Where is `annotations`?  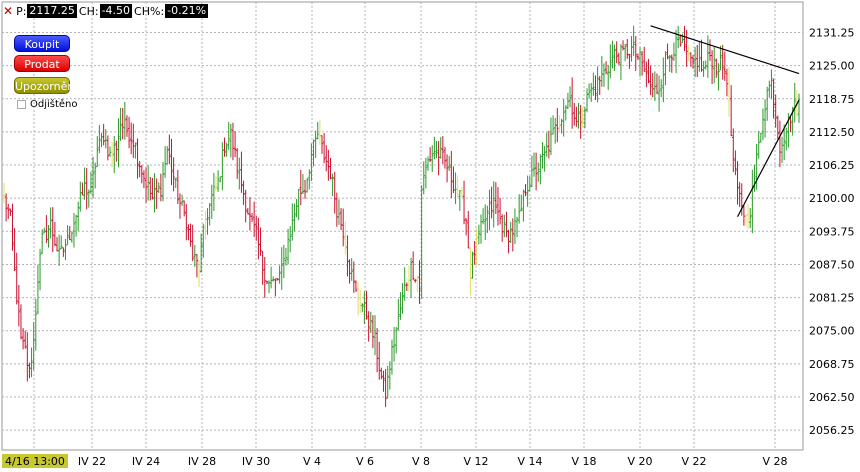
annotations is located at coordinates (725, 121).